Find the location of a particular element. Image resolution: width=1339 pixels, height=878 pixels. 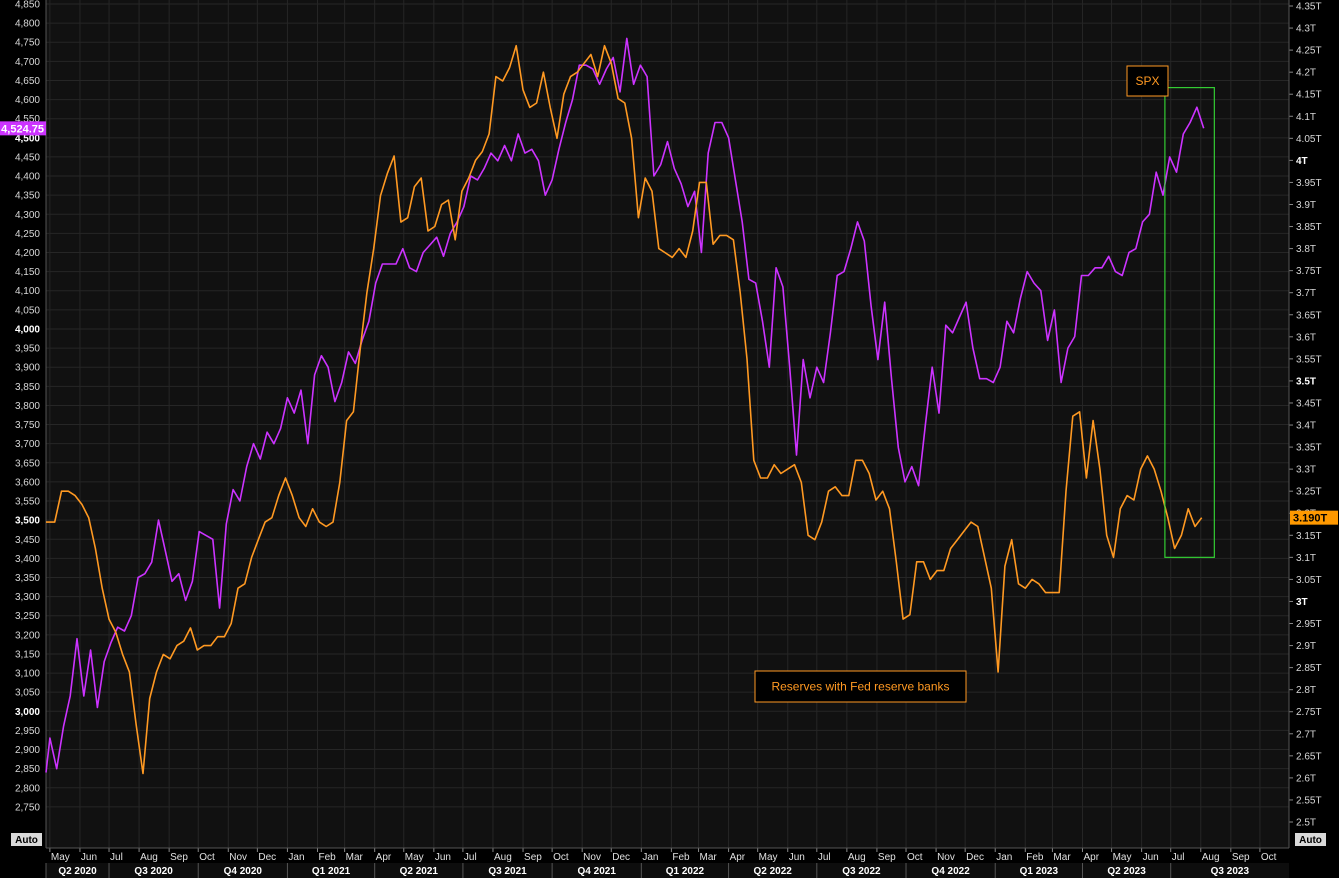

annotation-reserves: Reserves with Fed reserve banks is located at coordinates (860, 686).